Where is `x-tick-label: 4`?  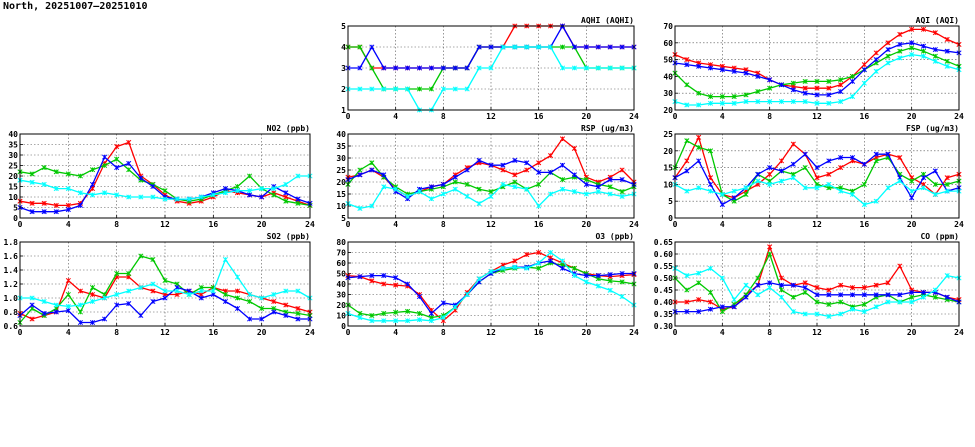 x-tick-label: 4 is located at coordinates (722, 332).